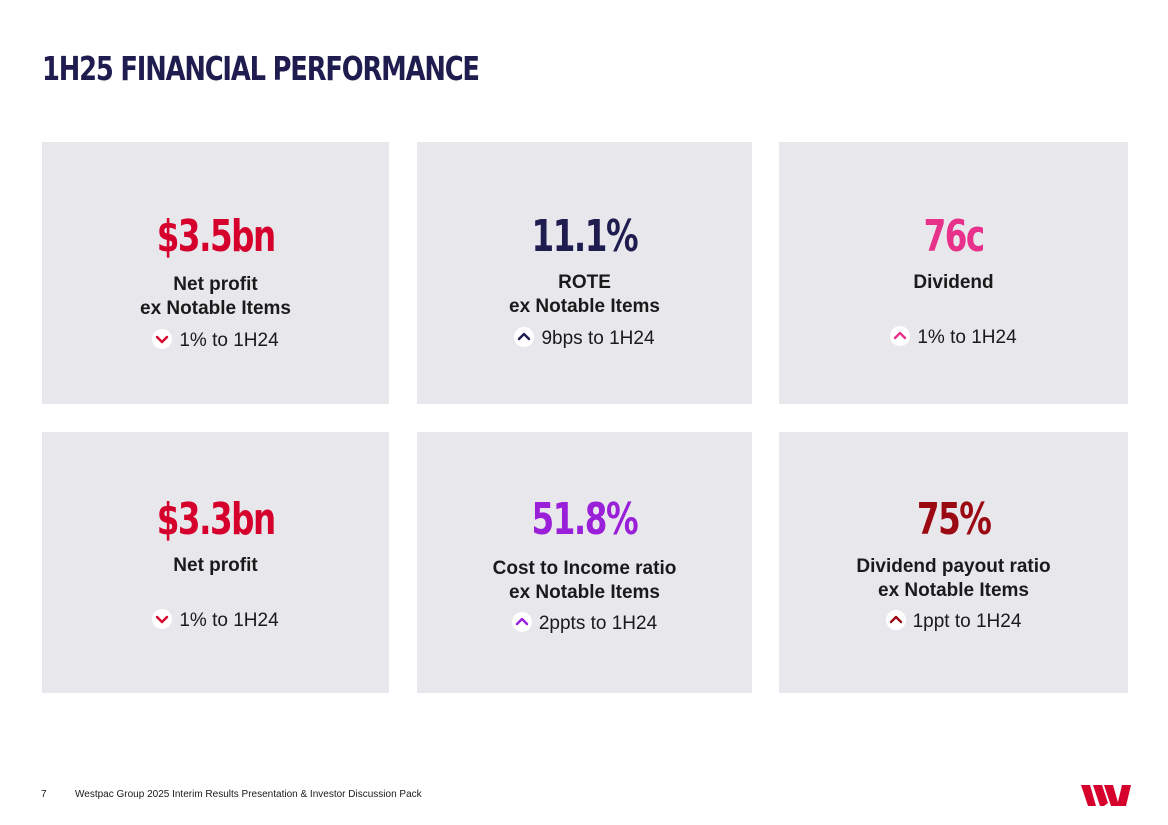 This screenshot has width=1168, height=825. Describe the element at coordinates (215, 296) in the screenshot. I see `kpi-label: Net profit ex Notable Items` at that location.